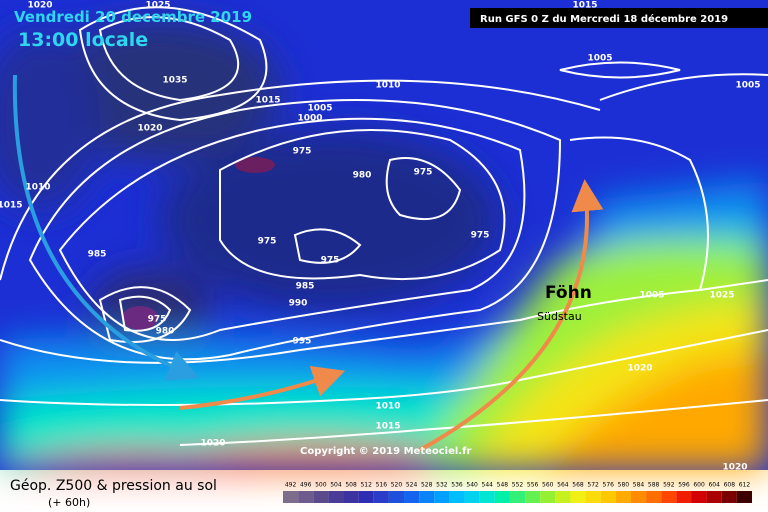 This screenshot has height=512, width=768. Describe the element at coordinates (593, 485) in the screenshot. I see `scale-label: 572` at that location.